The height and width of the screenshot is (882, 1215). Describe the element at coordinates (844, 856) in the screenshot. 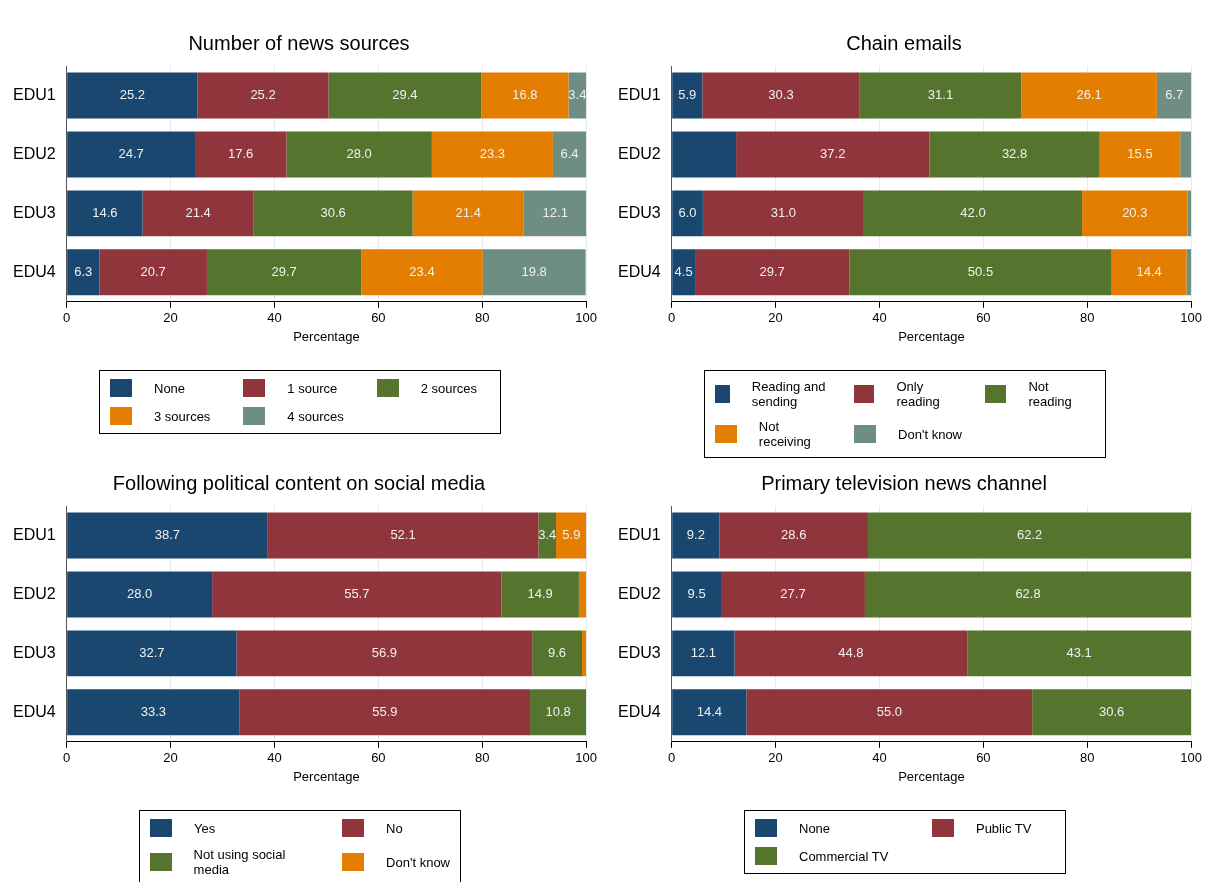

I see `legend-label: Commercial TV` at that location.